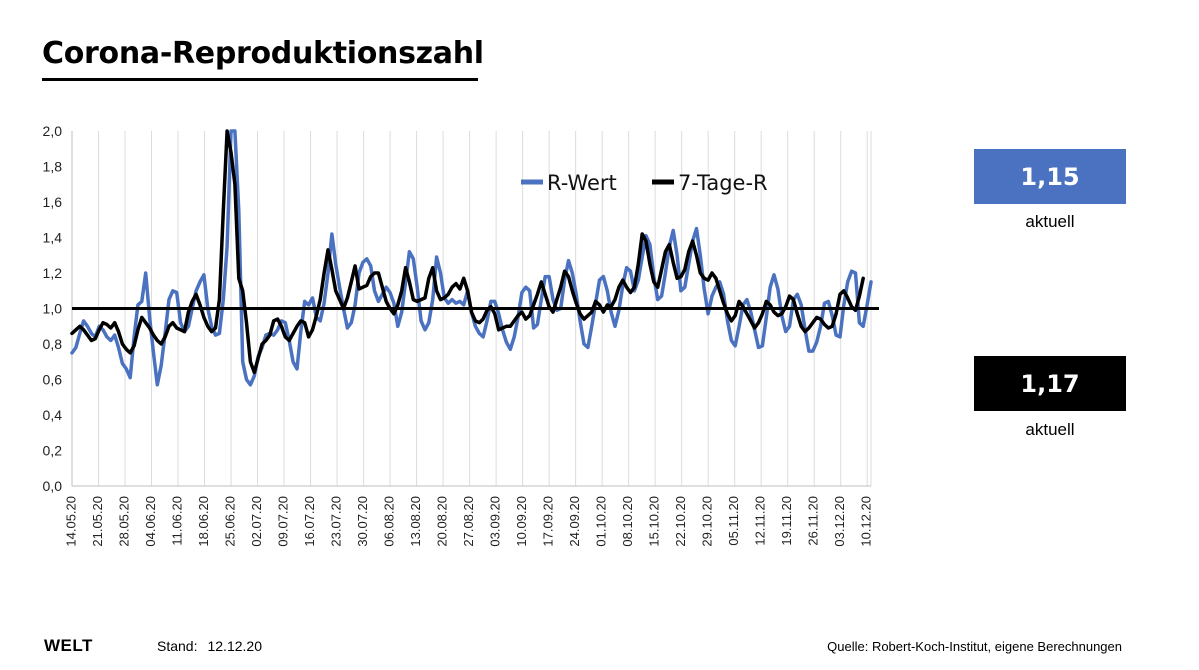 The height and width of the screenshot is (670, 1199). Describe the element at coordinates (234, 646) in the screenshot. I see `stand-date: 12.12.20` at that location.